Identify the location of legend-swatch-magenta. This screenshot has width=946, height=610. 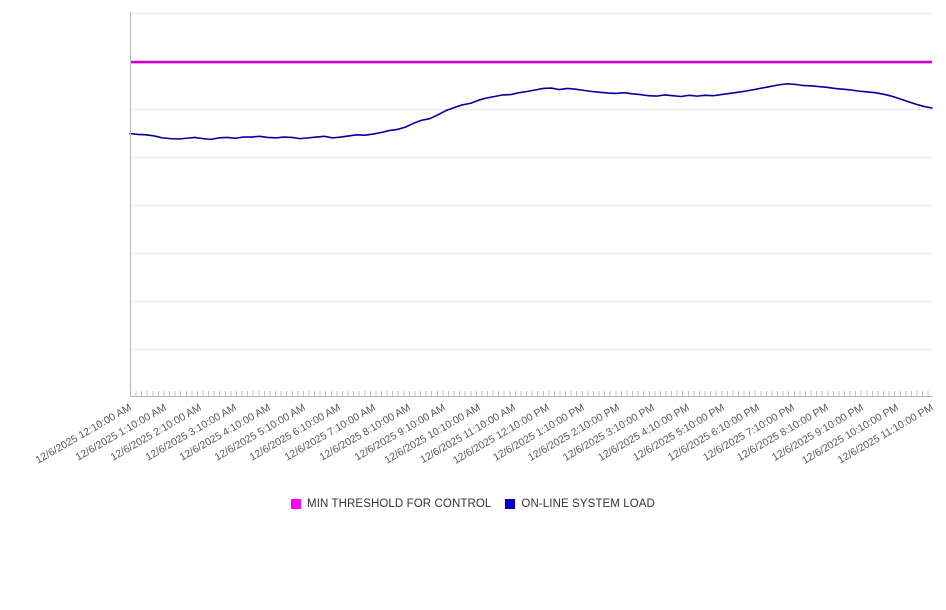
(296, 504).